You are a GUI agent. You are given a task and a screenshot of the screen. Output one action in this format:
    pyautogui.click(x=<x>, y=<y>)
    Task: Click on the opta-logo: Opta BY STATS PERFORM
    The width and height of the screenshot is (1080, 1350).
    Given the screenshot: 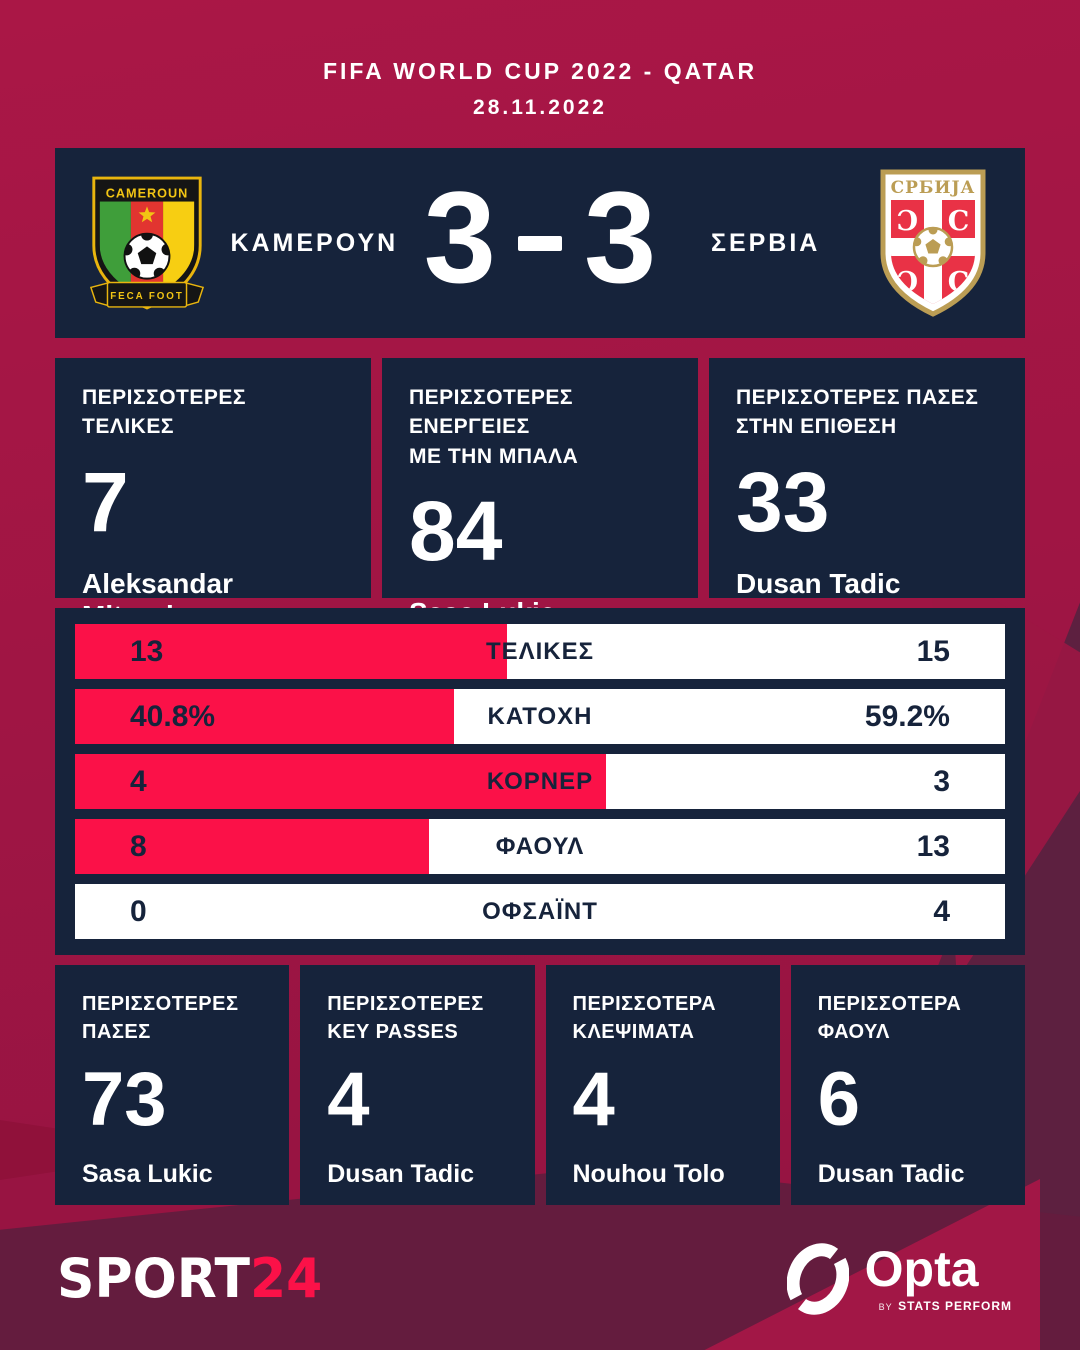 What is the action you would take?
    pyautogui.click(x=899, y=1278)
    